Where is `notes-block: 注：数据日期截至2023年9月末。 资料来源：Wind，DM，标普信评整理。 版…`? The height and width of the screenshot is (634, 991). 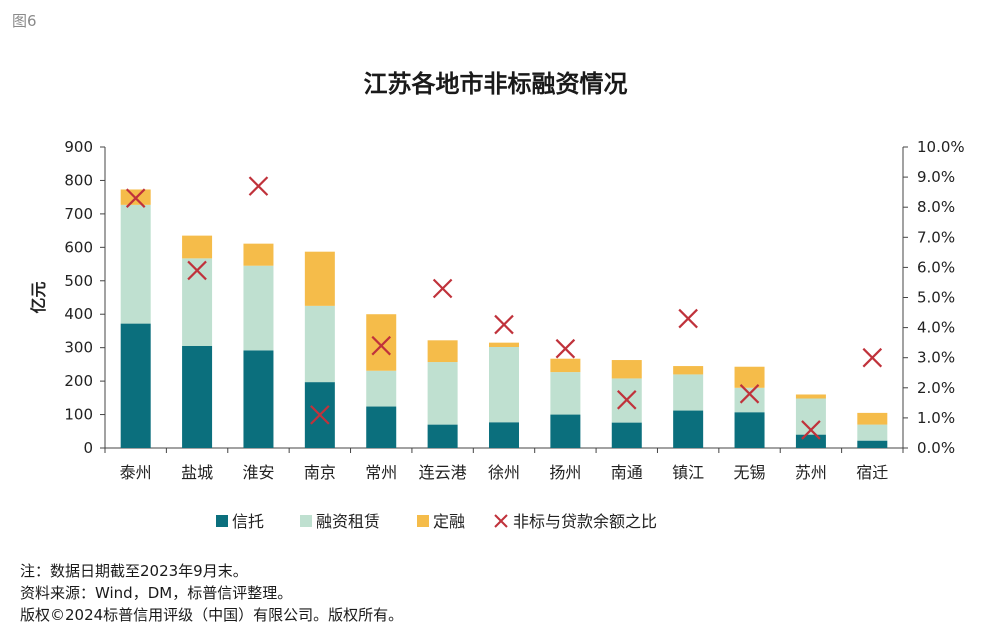
notes-block: 注：数据日期截至2023年9月末。 资料来源：Wind，DM，标普信评整理。 版… is located at coordinates (211, 593).